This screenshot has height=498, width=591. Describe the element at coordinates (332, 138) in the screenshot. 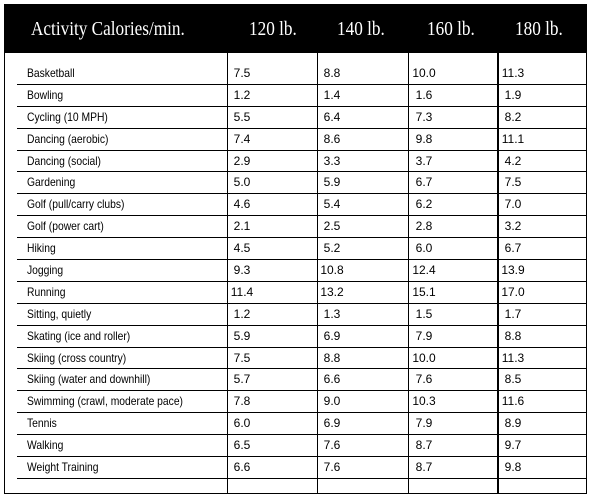

I see `calorie-value: 8.6` at that location.